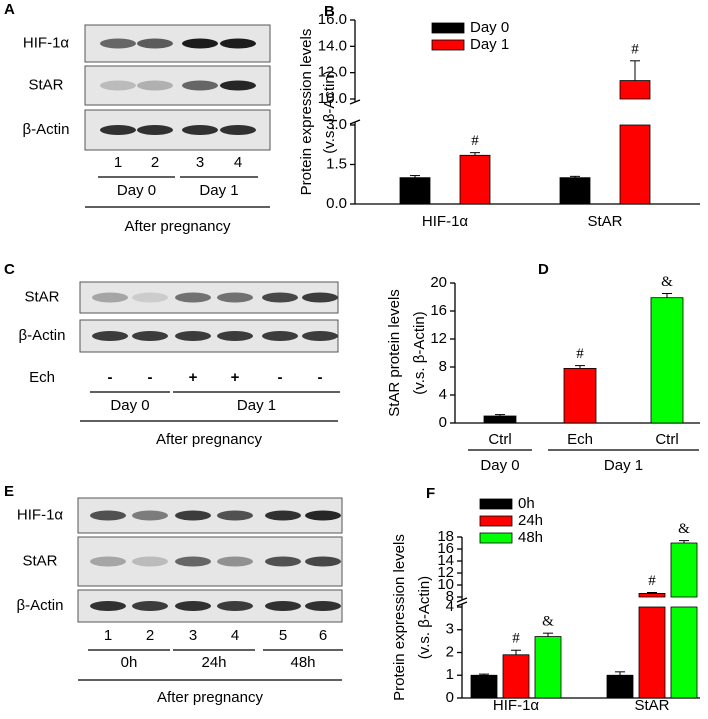  I want to click on y-tick-label: 16.0, so click(332, 19).